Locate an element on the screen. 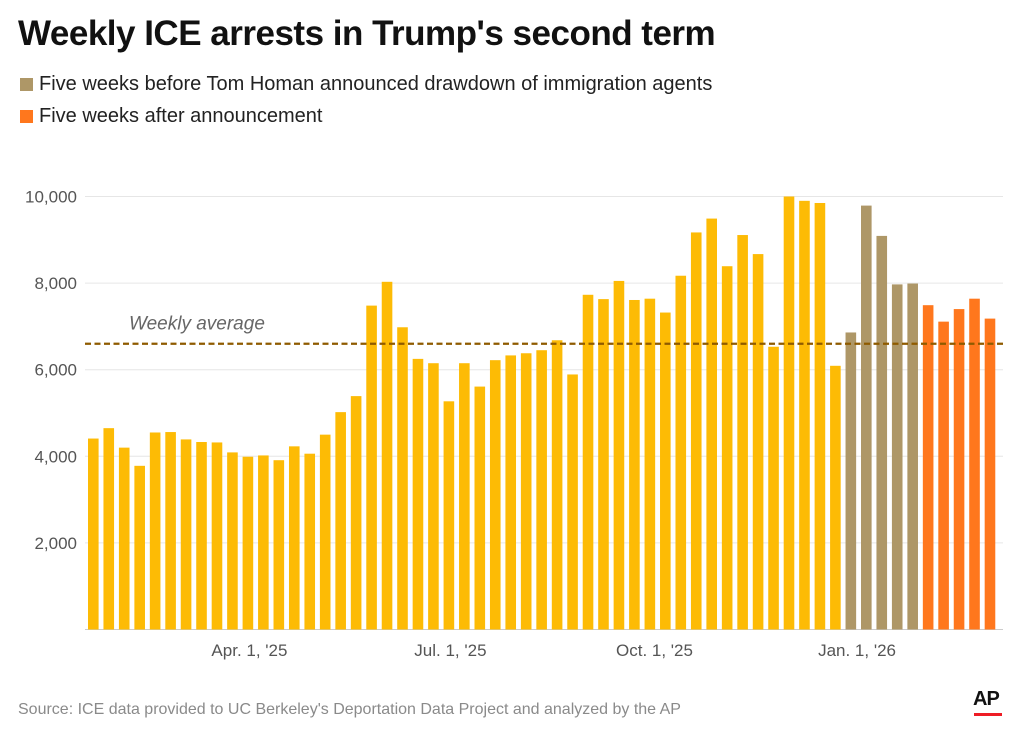  legend-item-after: Five weeks after announcement is located at coordinates (171, 116).